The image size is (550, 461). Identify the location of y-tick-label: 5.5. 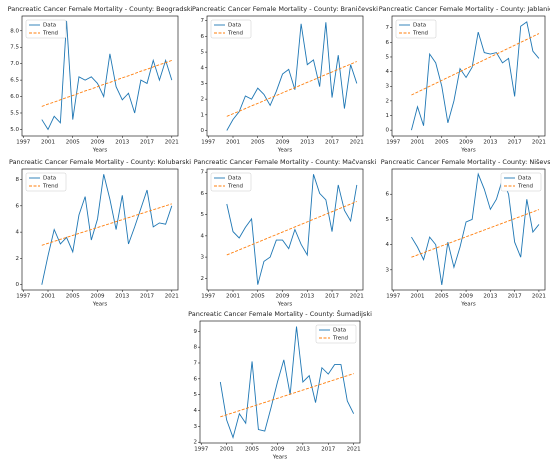
(14, 113).